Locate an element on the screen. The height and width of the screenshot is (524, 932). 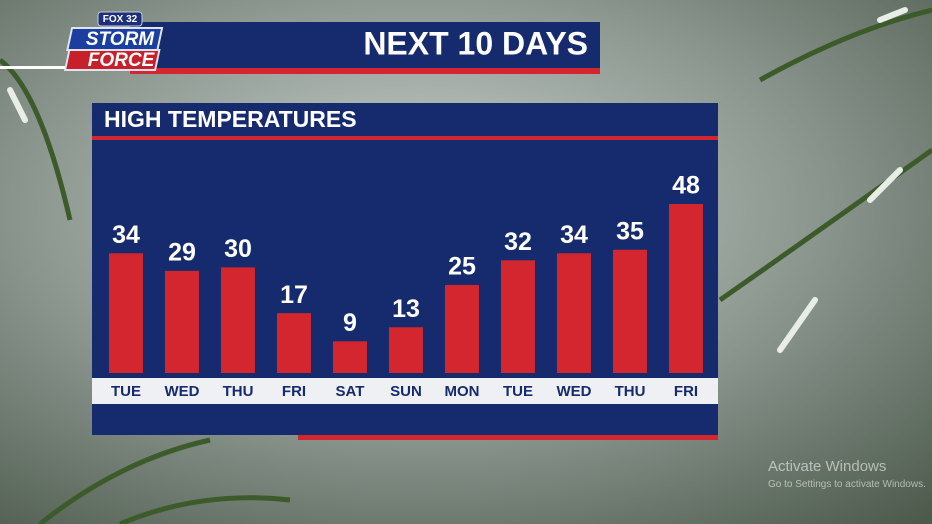
watermark-line2: Go to Settings to activate Windows. is located at coordinates (847, 484).